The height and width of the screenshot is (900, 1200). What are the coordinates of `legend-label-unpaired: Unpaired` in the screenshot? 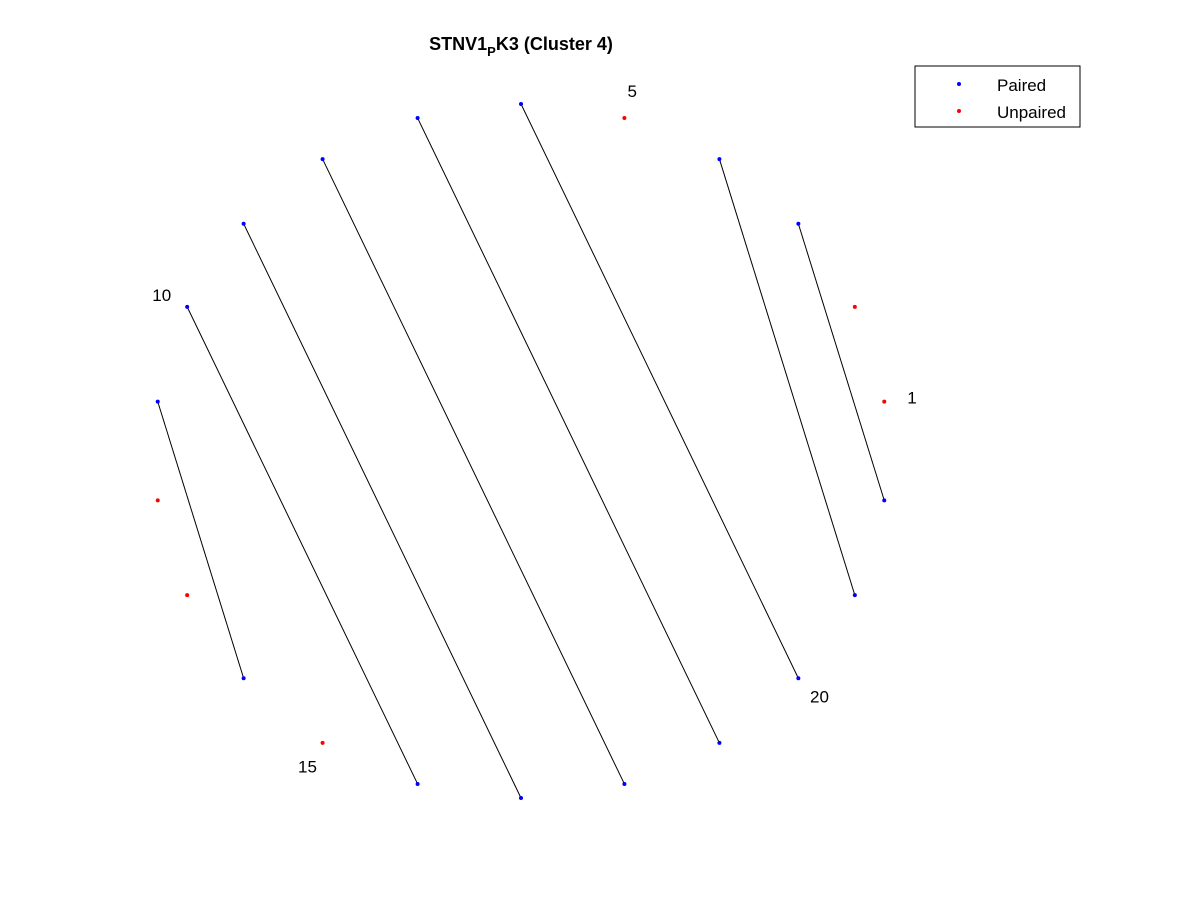 It's located at (1031, 112).